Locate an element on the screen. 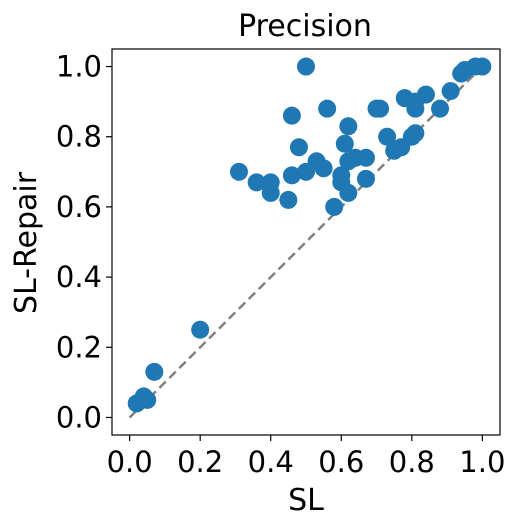 Image resolution: width=518 pixels, height=526 pixels. y-tick-label: 0.2 is located at coordinates (79, 347).